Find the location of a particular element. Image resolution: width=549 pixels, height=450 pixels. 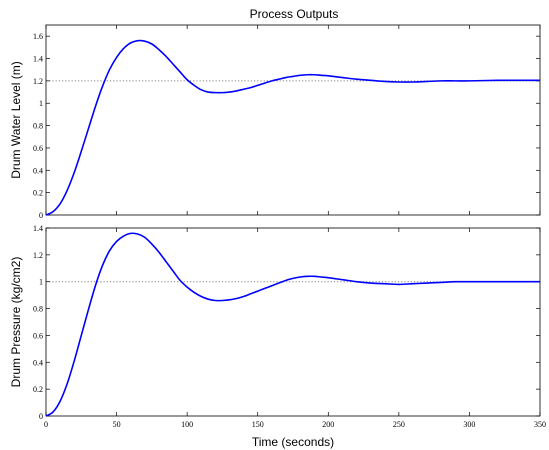

pressure-ytick-label: 0.4 is located at coordinates (38, 362).